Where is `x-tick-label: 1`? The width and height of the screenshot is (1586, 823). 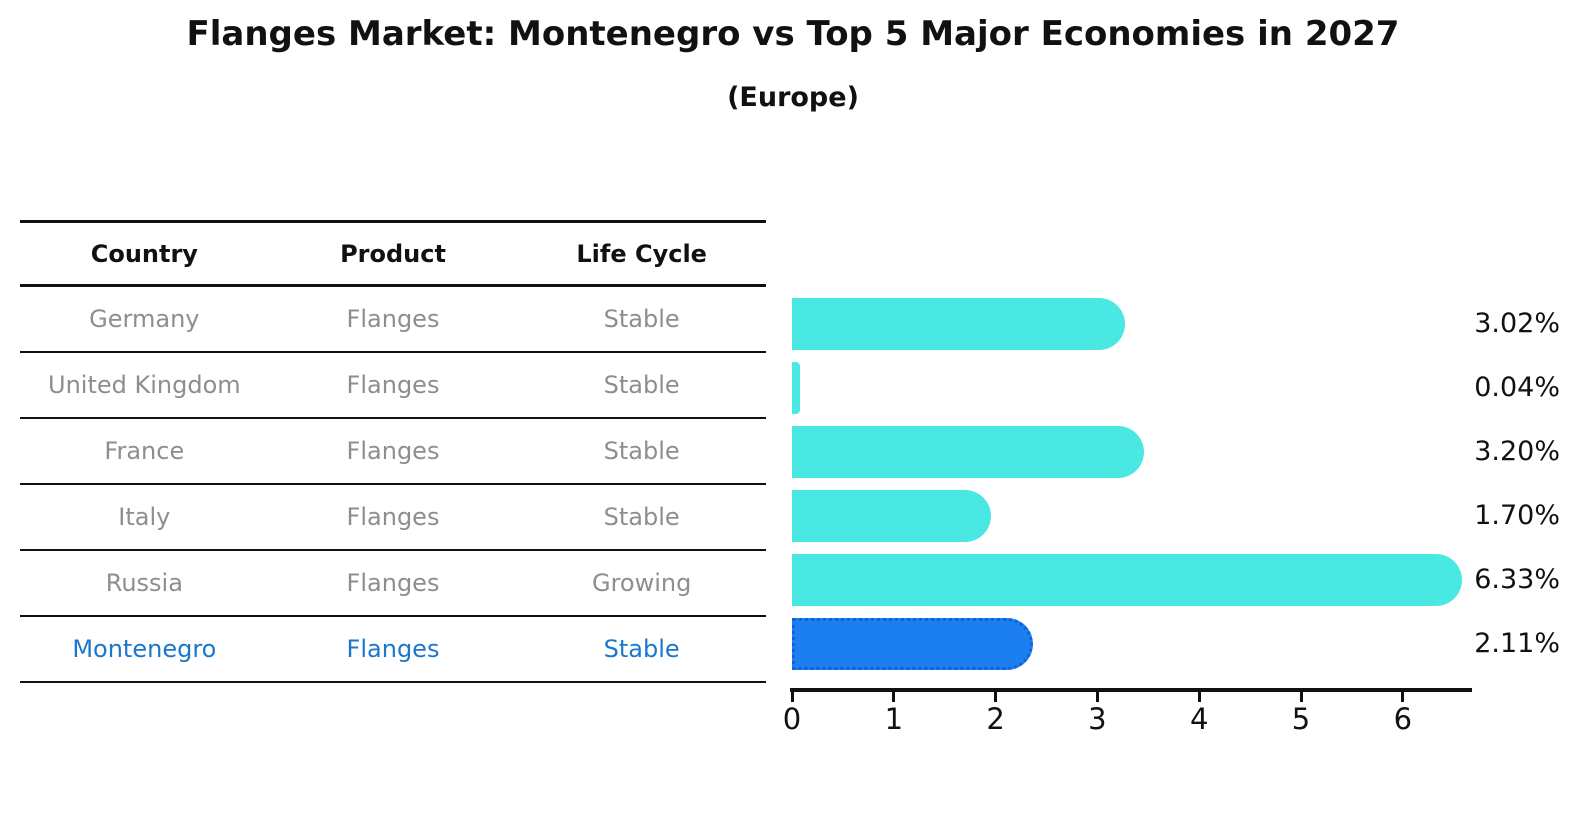 x-tick-label: 1 is located at coordinates (894, 719).